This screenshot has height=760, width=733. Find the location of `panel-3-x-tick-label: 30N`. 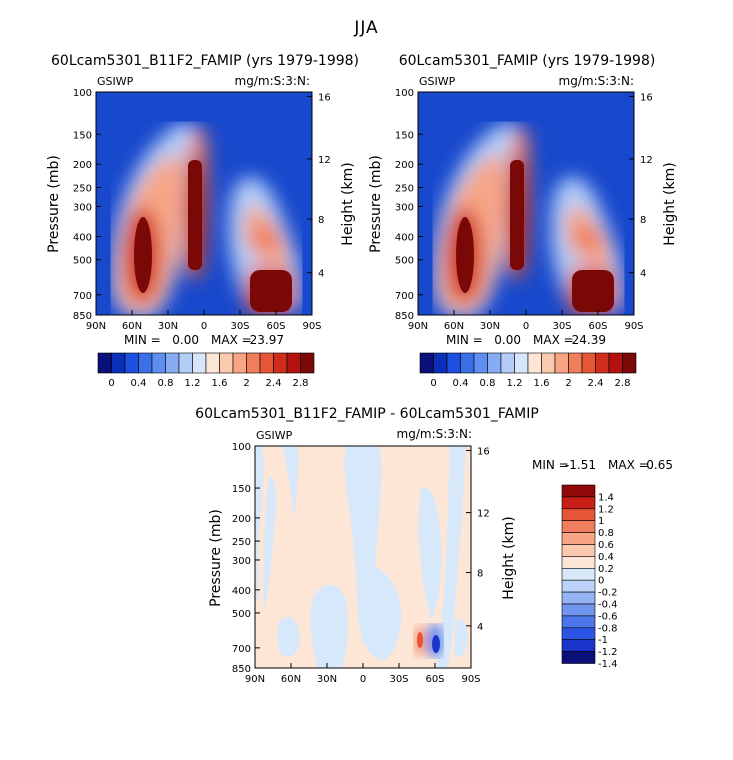

panel-3-x-tick-label: 30N is located at coordinates (327, 679).